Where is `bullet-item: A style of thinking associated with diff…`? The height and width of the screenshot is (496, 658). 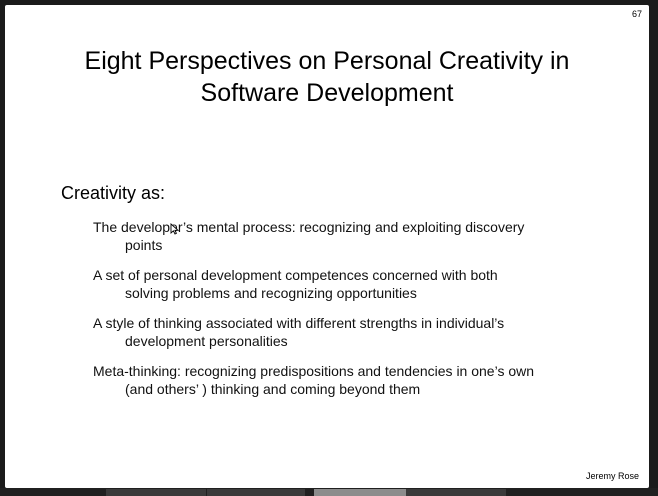
bullet-item: A style of thinking associated with diff… is located at coordinates (353, 332).